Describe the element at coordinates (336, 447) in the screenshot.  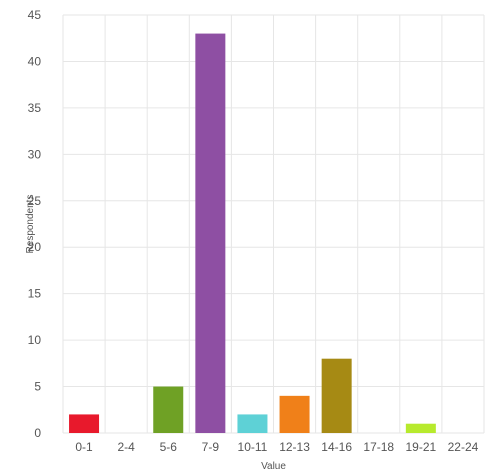
I see `x-tick-label: 14-16` at that location.